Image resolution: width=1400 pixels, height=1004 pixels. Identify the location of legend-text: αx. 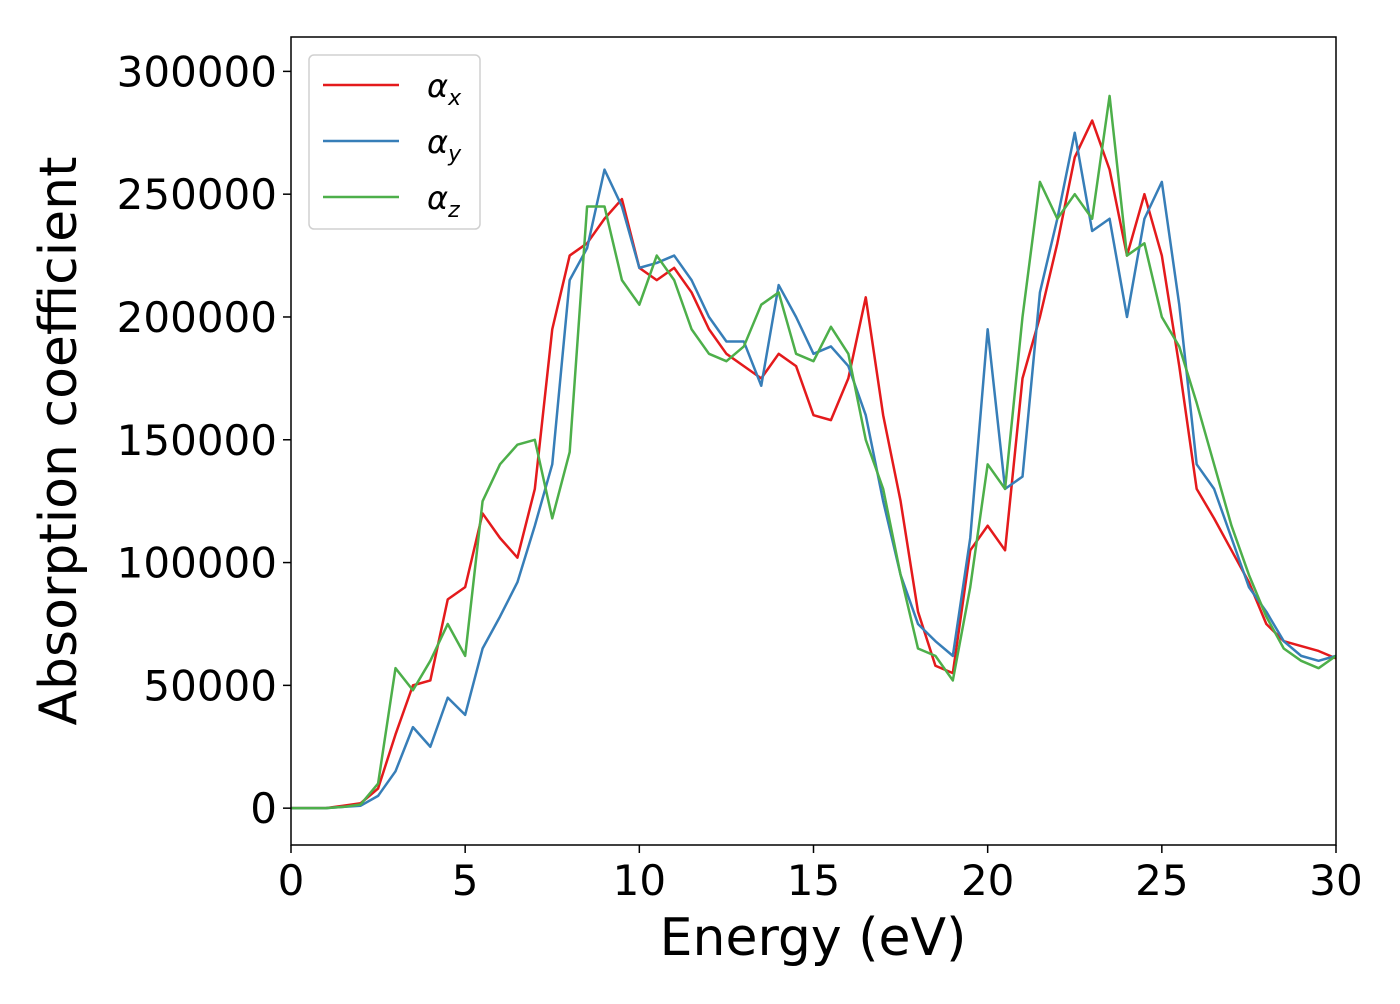
(444, 89).